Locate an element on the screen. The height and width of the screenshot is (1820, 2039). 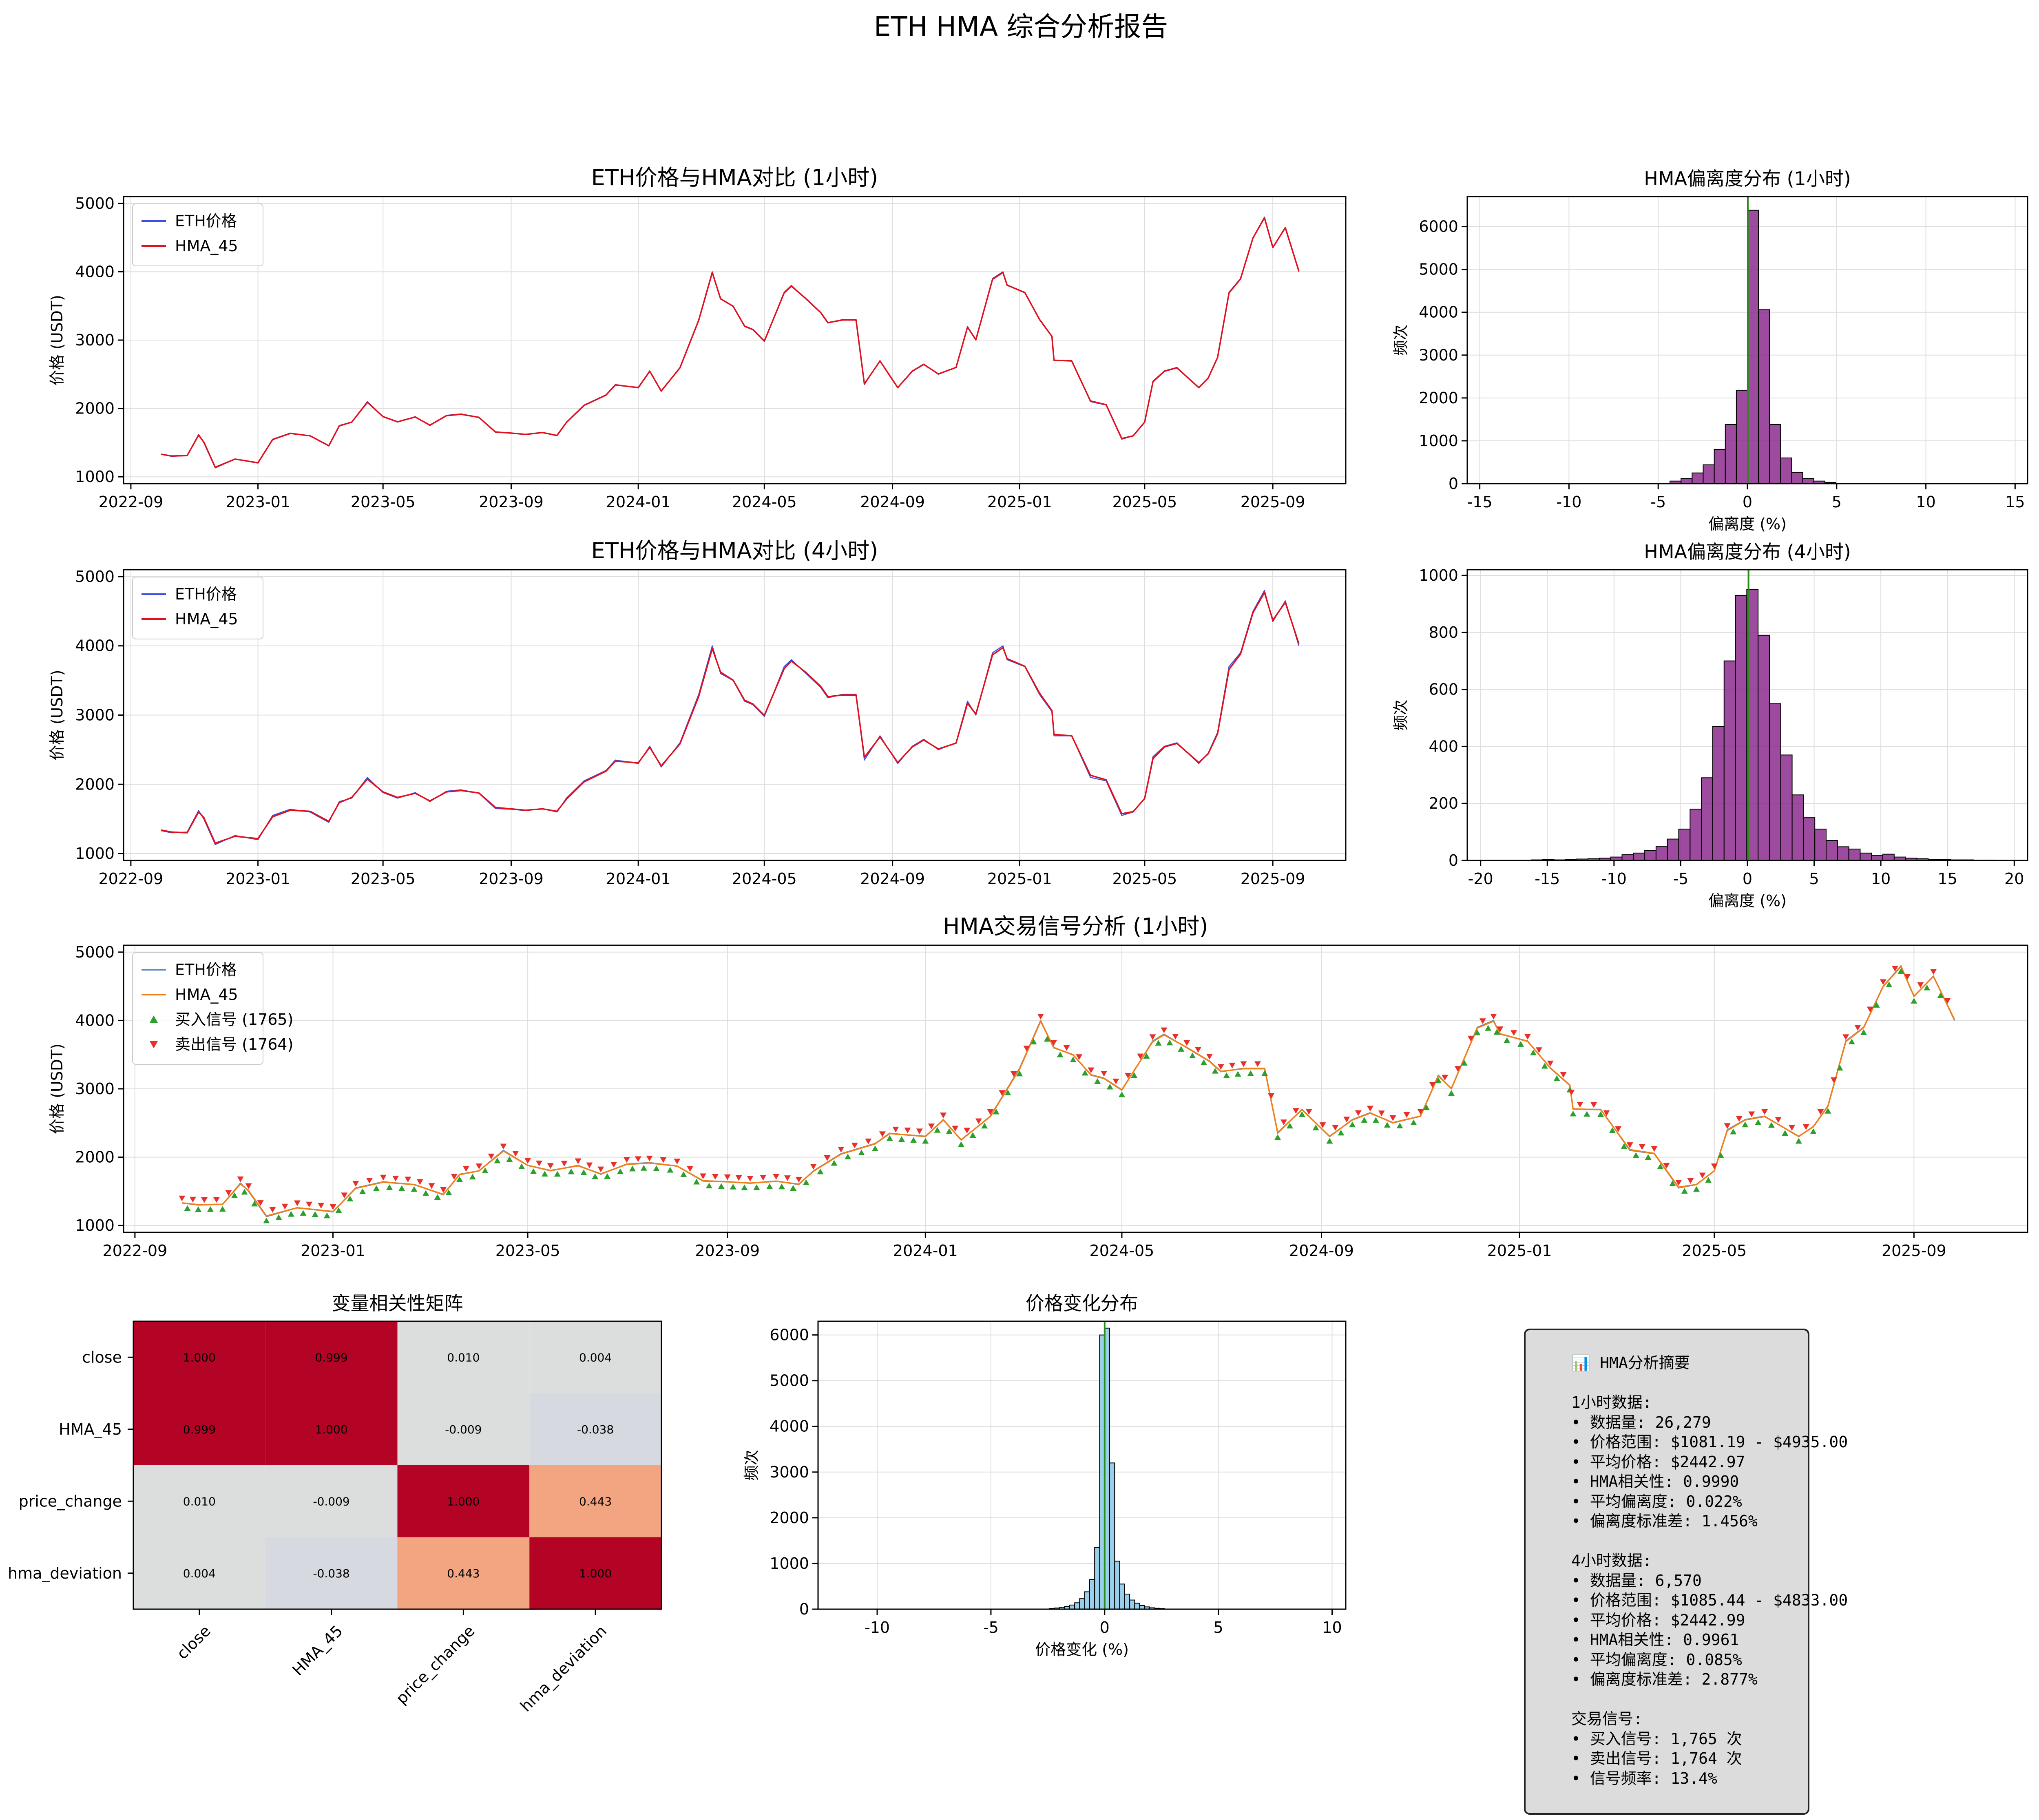
dev_hist_4h-xlabel: 偏离度 (%) is located at coordinates (1747, 901).